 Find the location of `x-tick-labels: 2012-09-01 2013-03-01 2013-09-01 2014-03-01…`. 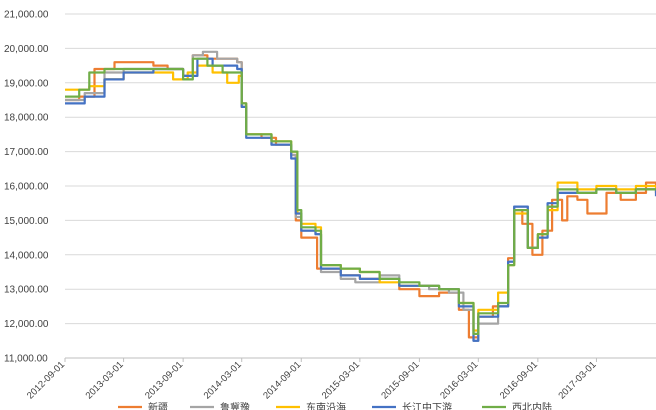

x-tick-labels: 2012-09-01 2013-03-01 2013-09-01 2014-03-01… is located at coordinates (312, 380).